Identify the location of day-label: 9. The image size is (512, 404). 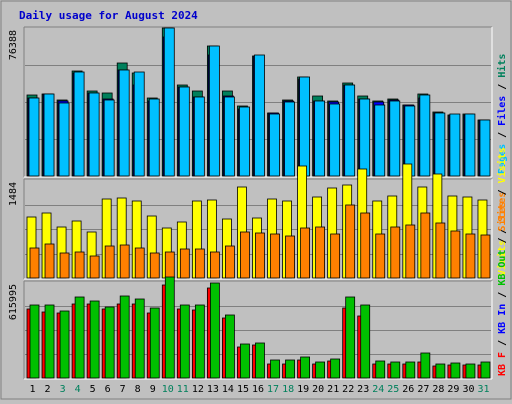
(153, 389).